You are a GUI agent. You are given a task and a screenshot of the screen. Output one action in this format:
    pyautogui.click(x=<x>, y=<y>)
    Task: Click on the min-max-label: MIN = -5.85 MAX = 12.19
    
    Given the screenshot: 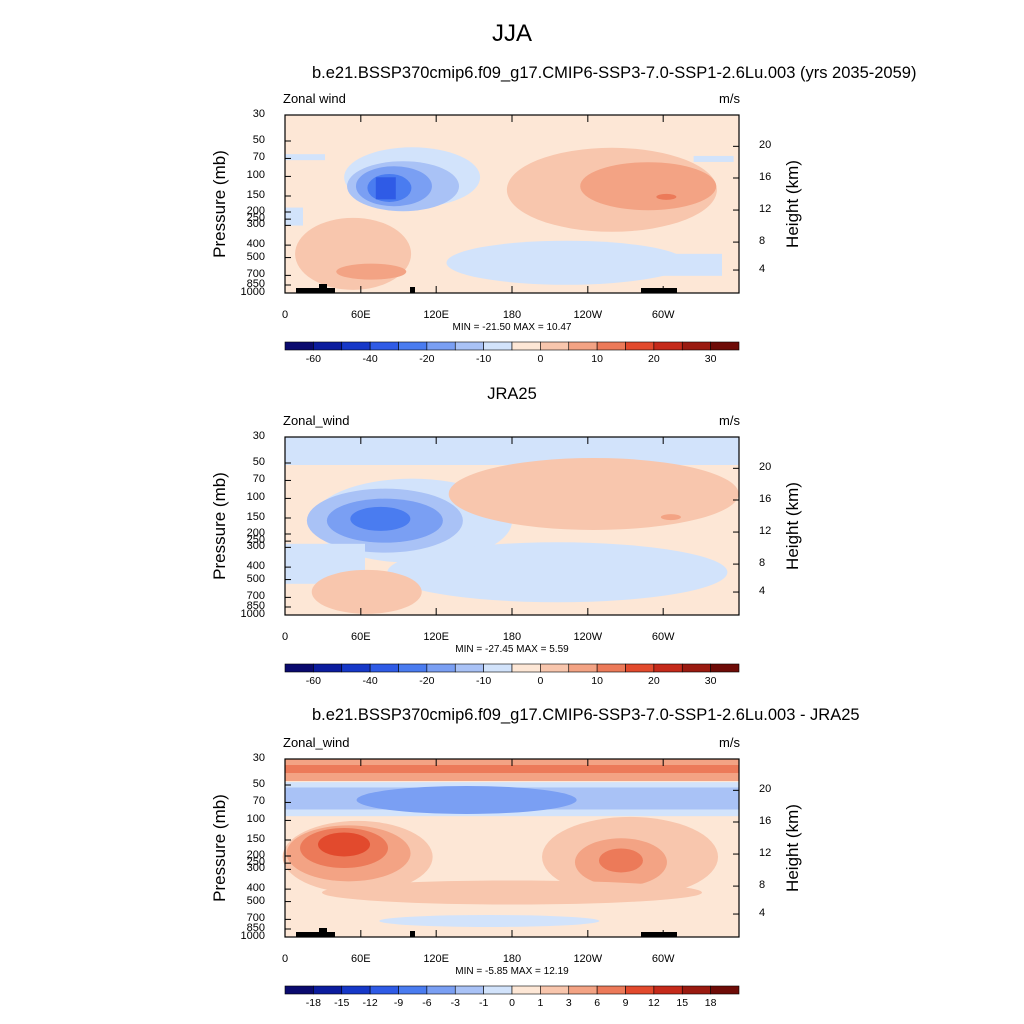 What is the action you would take?
    pyautogui.click(x=512, y=971)
    